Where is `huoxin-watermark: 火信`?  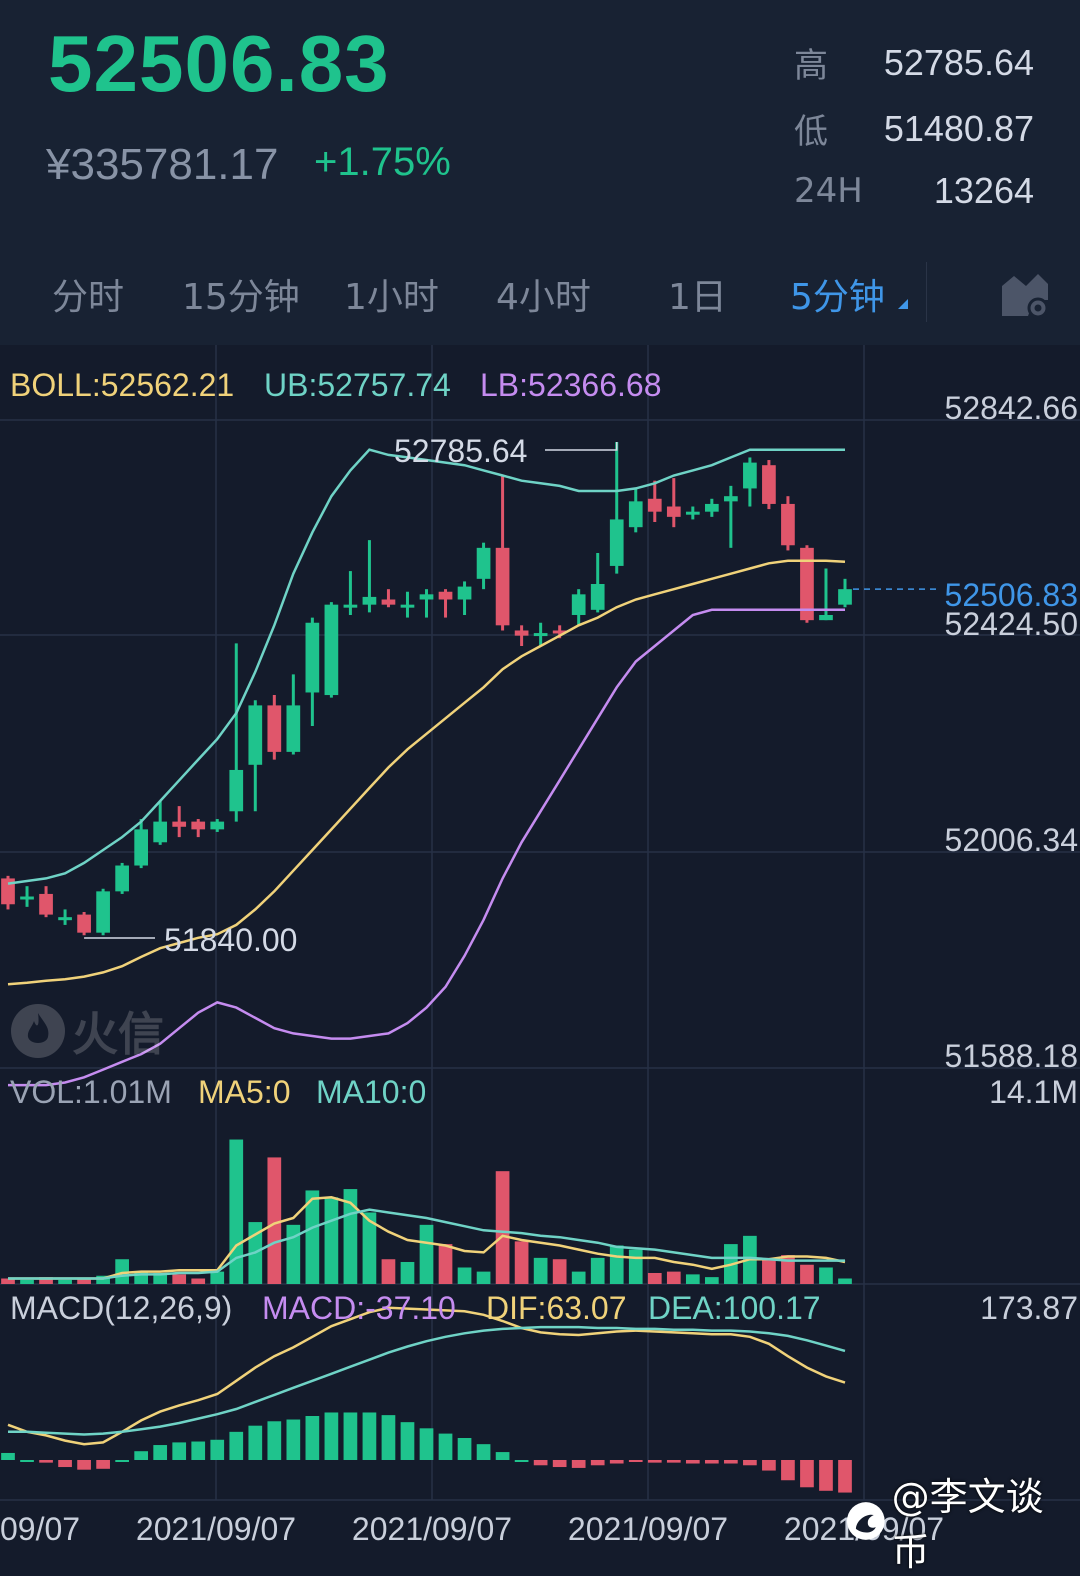 huoxin-watermark: 火信 is located at coordinates (87, 1031).